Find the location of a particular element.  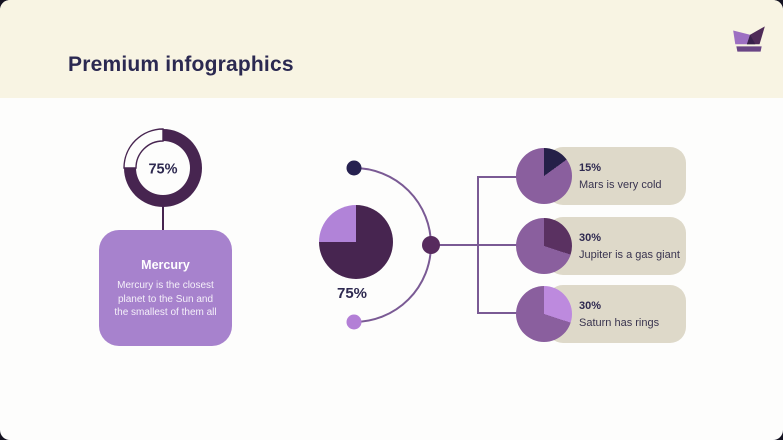

page-title: Premium infographics is located at coordinates (181, 64).